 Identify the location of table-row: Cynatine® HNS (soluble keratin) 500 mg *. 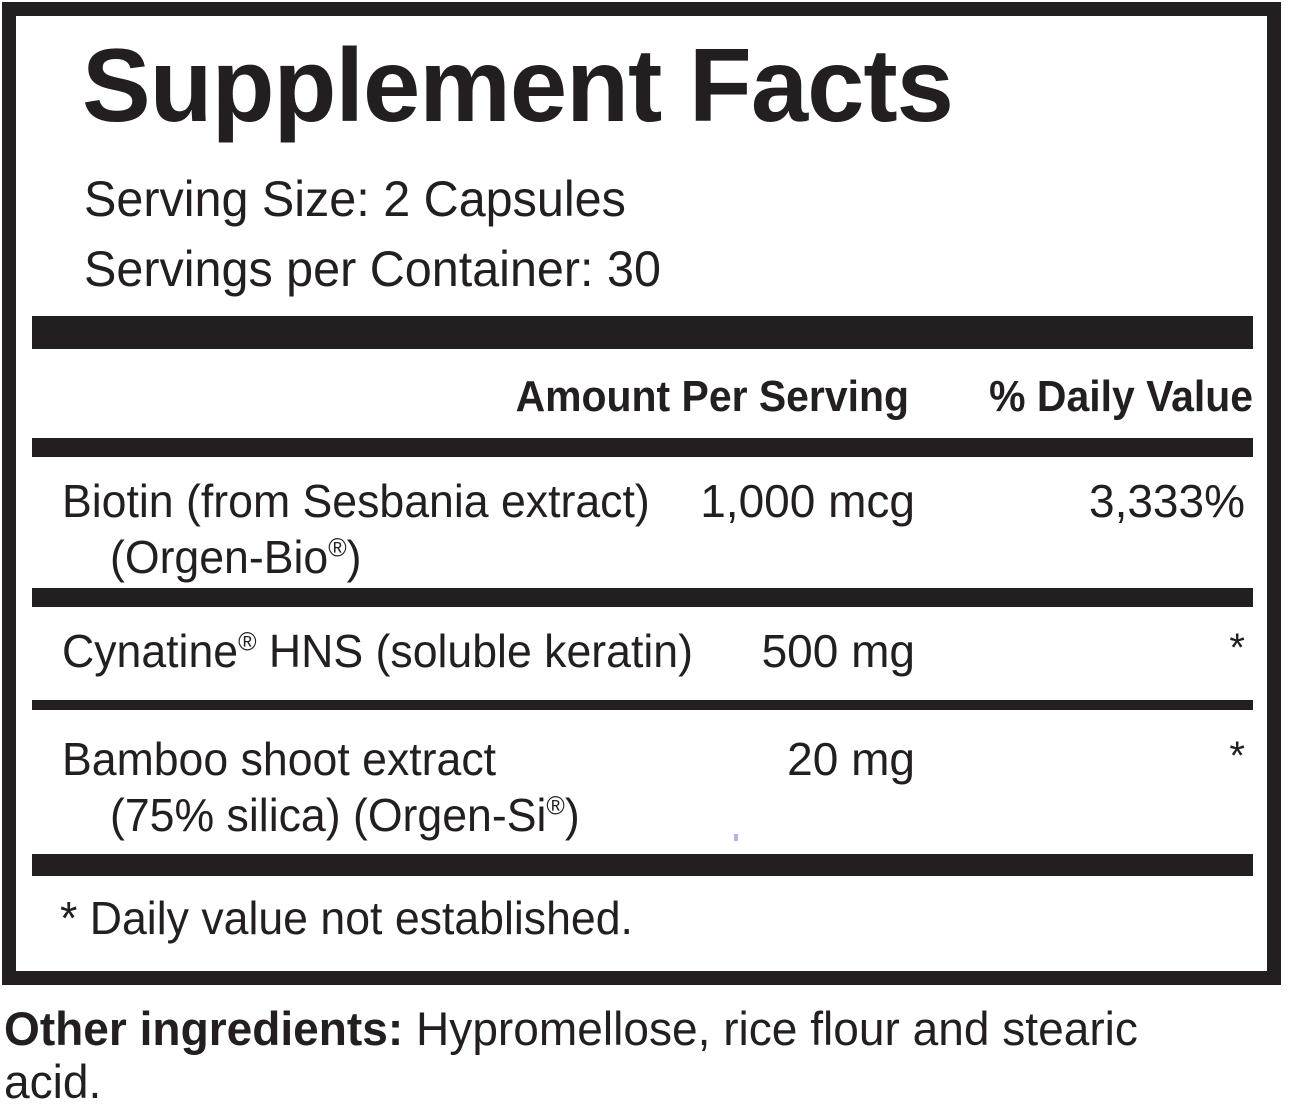
(642, 652).